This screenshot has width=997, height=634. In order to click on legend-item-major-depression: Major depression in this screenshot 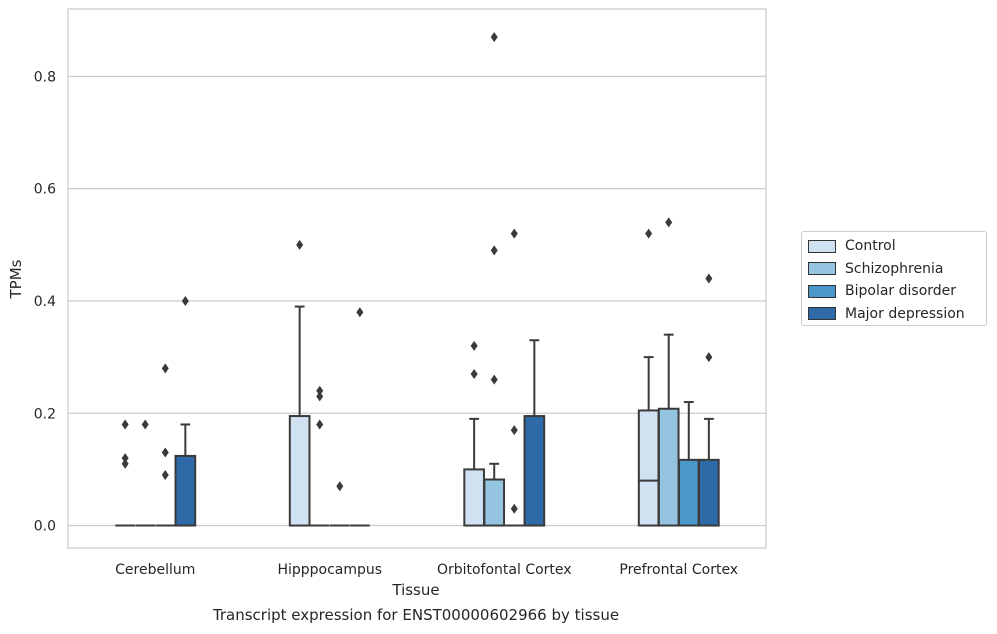, I will do `click(894, 314)`.